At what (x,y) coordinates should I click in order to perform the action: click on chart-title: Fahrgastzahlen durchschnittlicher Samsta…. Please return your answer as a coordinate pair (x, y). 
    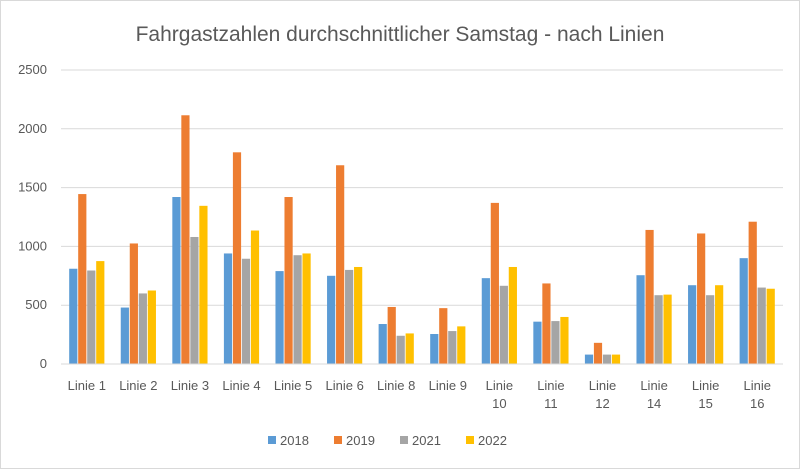
    Looking at the image, I should click on (400, 34).